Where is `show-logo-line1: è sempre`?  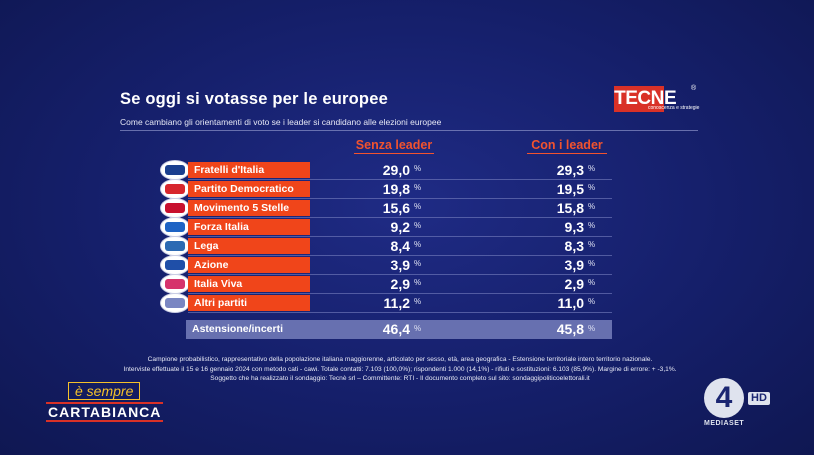
show-logo-line1: è sempre is located at coordinates (104, 391).